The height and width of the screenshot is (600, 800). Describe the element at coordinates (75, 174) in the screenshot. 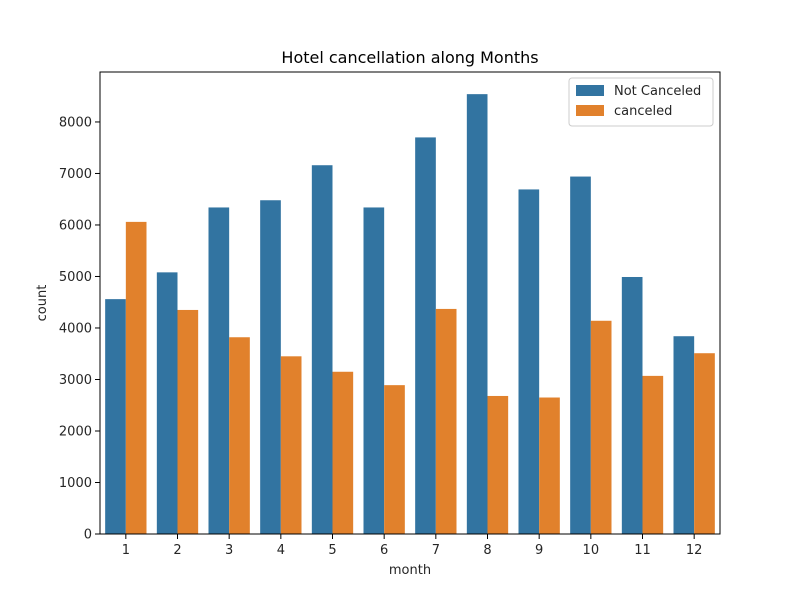

I see `y-tick-label: 7000` at that location.